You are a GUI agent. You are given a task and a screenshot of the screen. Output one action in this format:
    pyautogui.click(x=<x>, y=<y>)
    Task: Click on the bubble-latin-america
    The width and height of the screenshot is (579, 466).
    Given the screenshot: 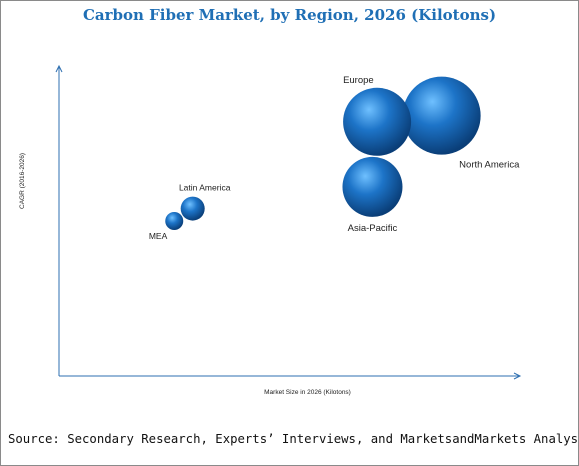 What is the action you would take?
    pyautogui.click(x=192, y=208)
    